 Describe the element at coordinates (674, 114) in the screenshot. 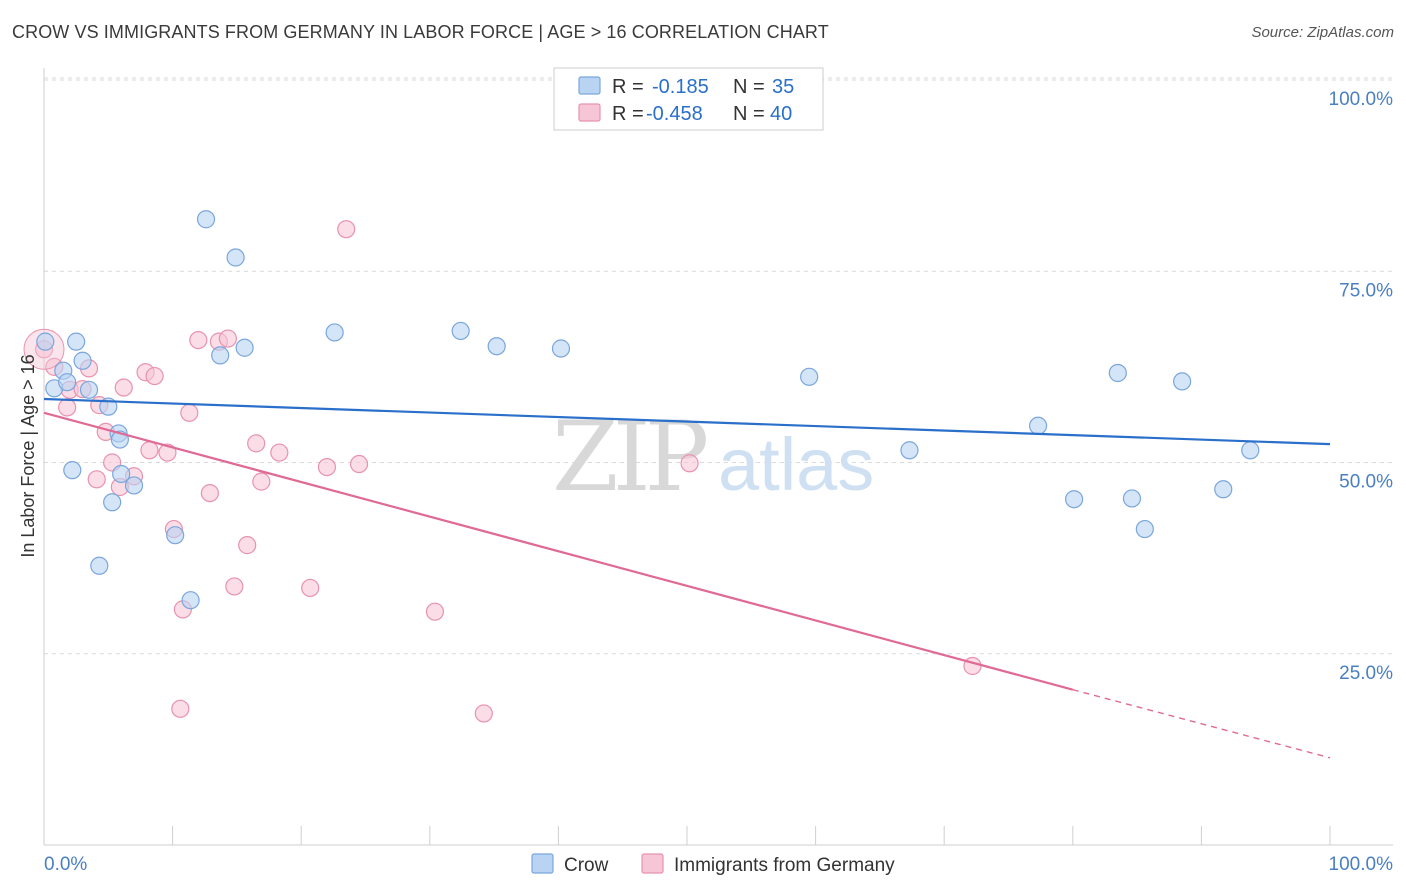

I see `legend-r-value-germany: -0.458` at that location.